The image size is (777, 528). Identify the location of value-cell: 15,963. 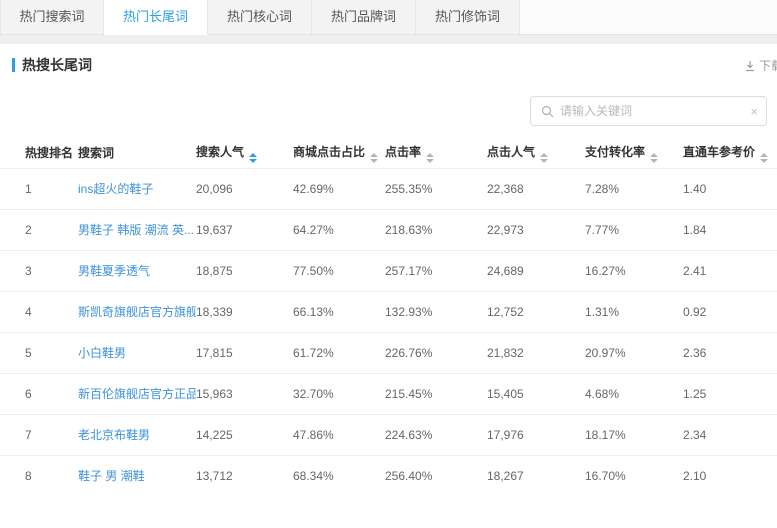
(244, 393).